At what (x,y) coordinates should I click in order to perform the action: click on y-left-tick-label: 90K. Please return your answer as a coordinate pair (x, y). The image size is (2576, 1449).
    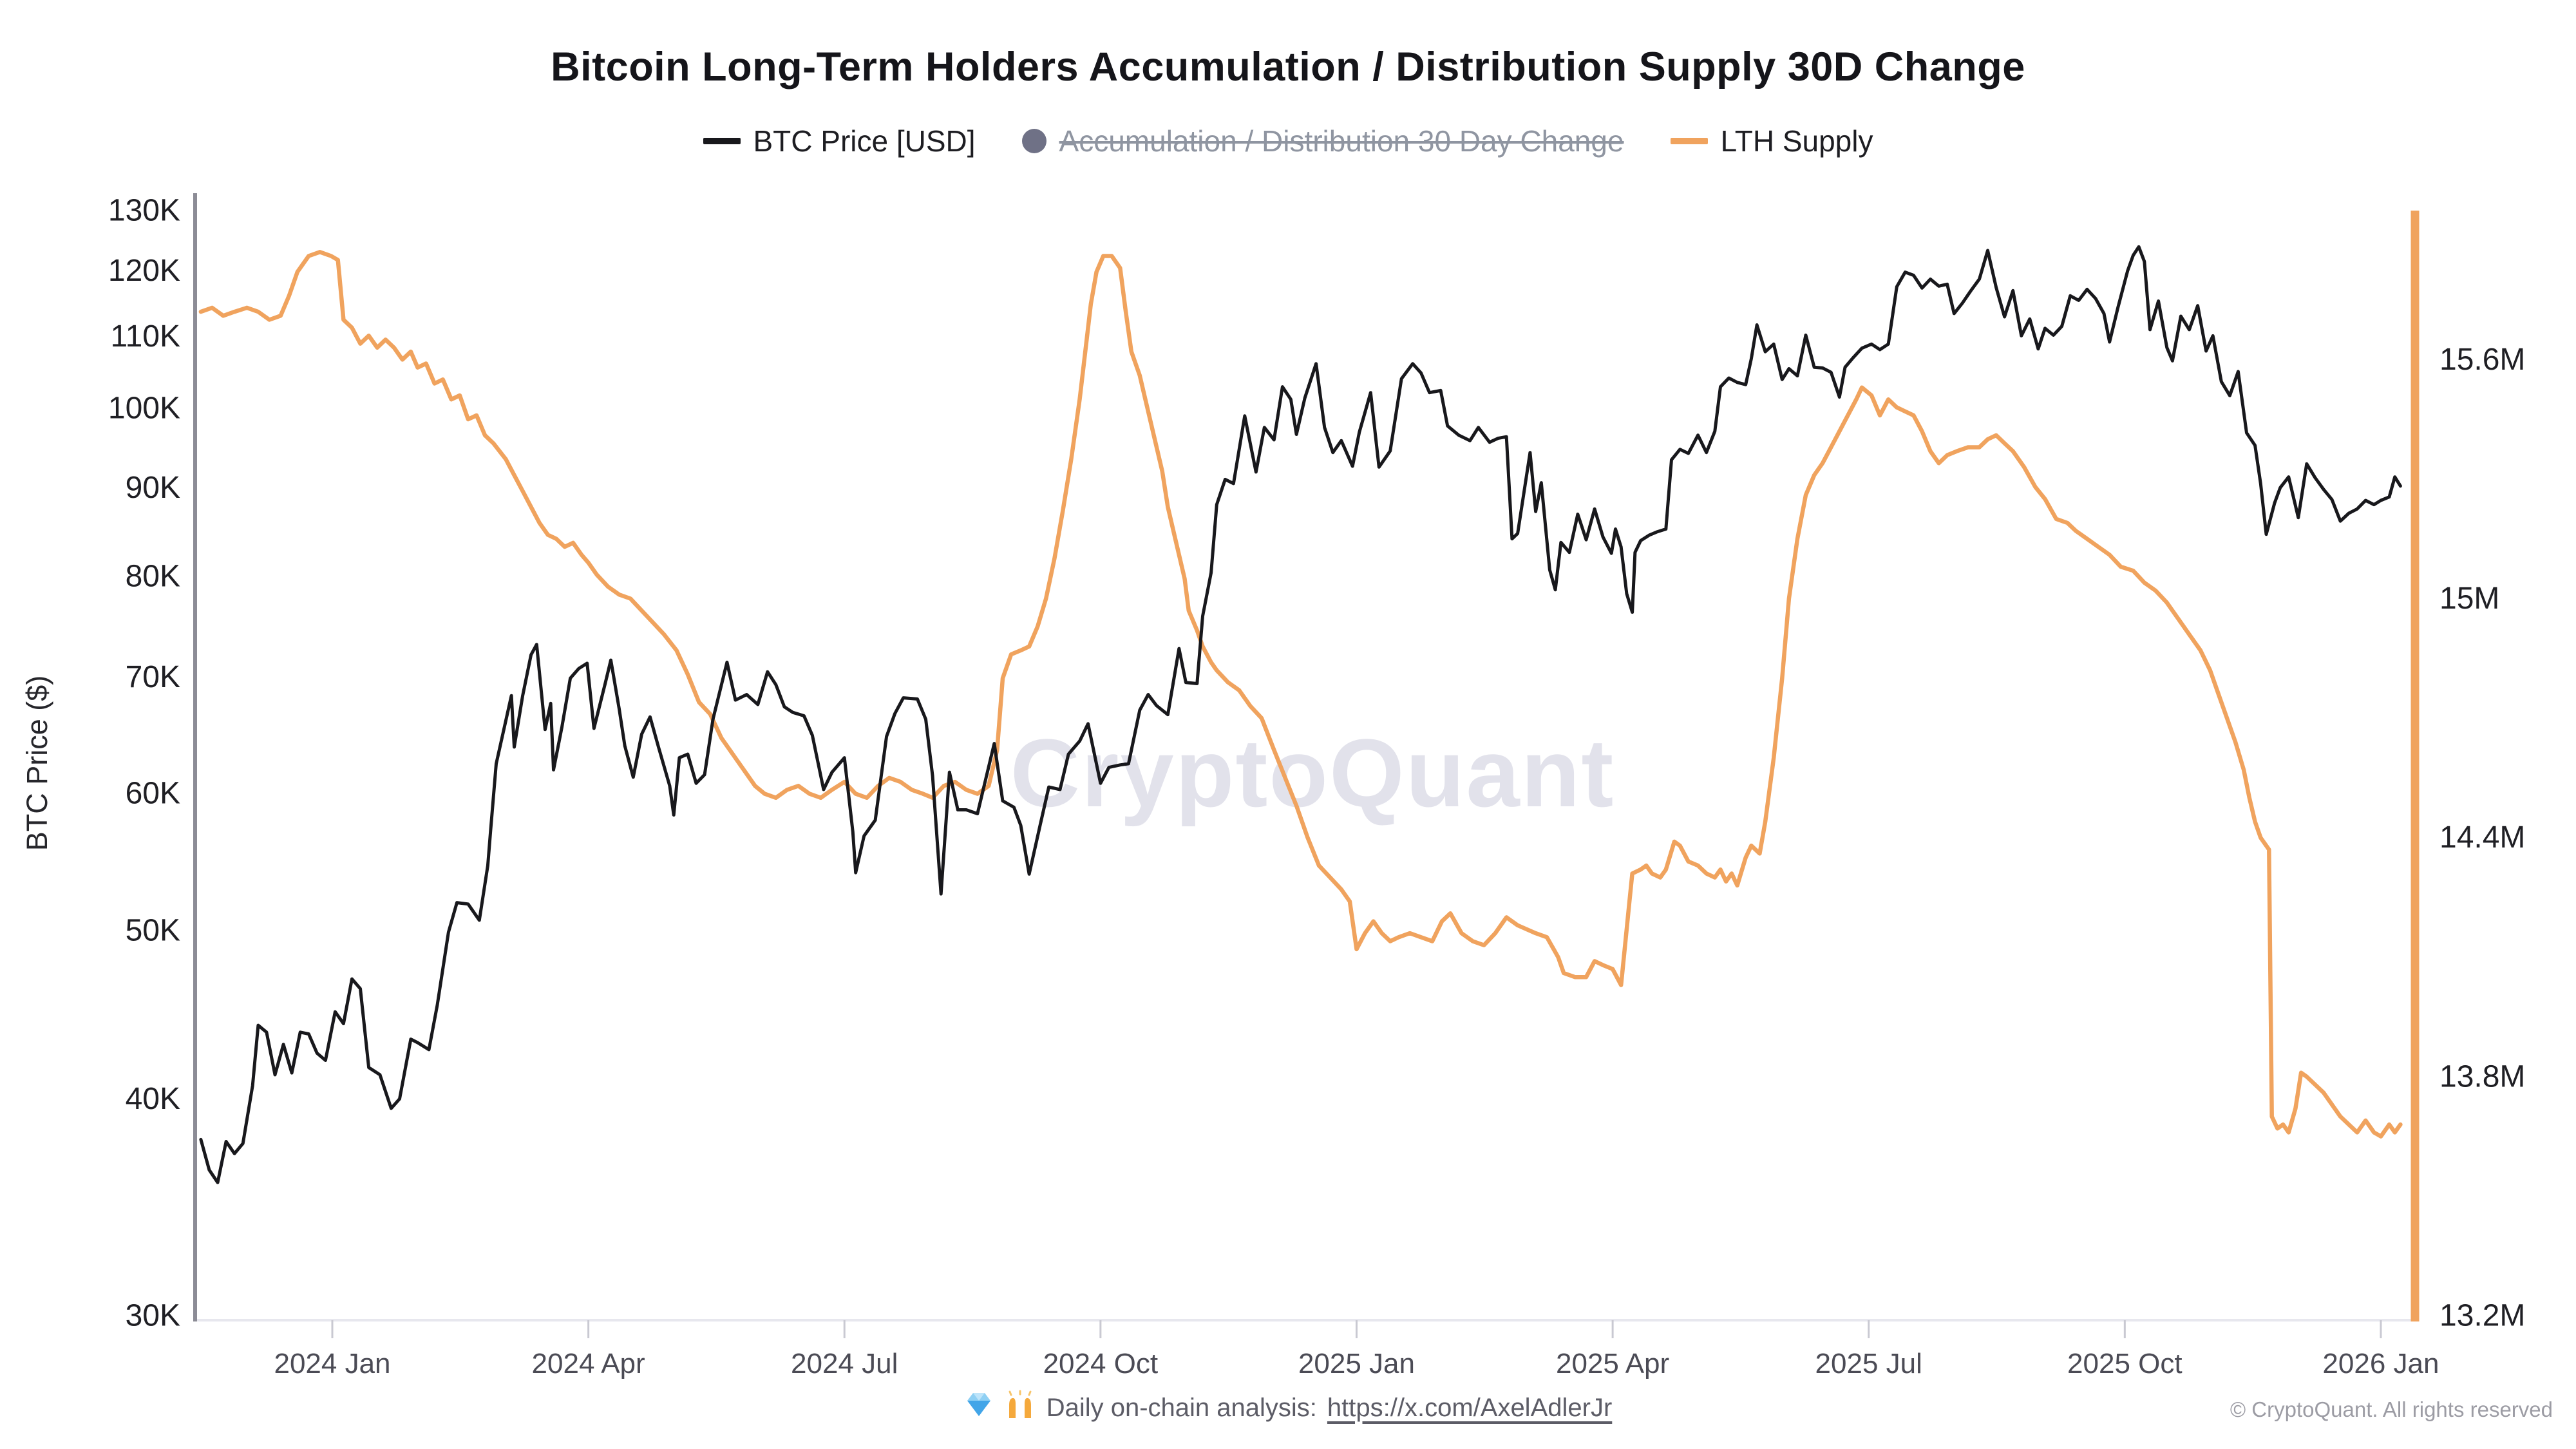
    Looking at the image, I should click on (153, 488).